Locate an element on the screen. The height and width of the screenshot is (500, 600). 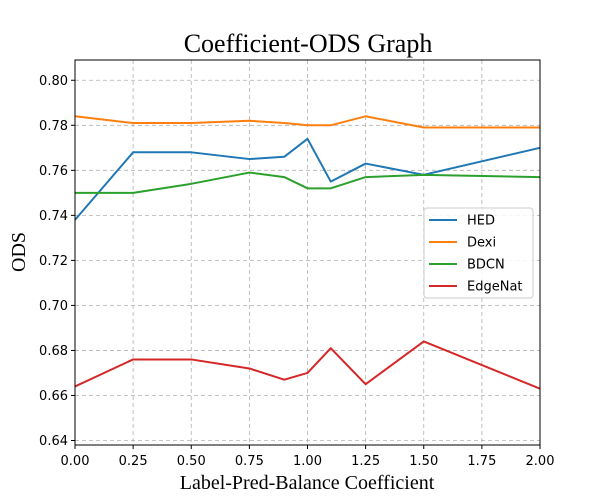
legend-box is located at coordinates (478, 253).